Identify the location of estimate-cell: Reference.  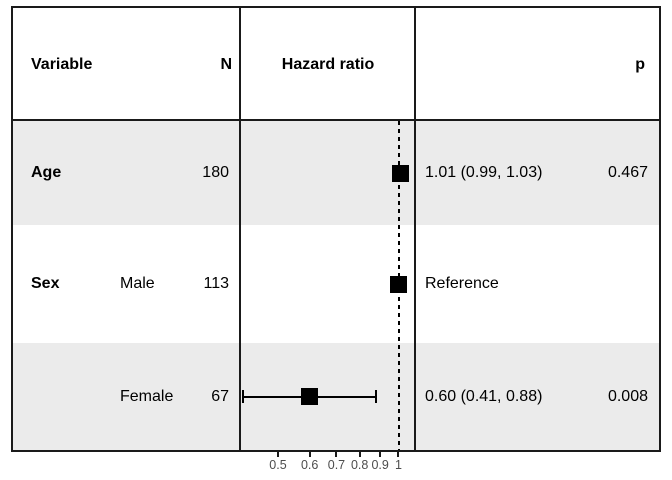
(462, 283).